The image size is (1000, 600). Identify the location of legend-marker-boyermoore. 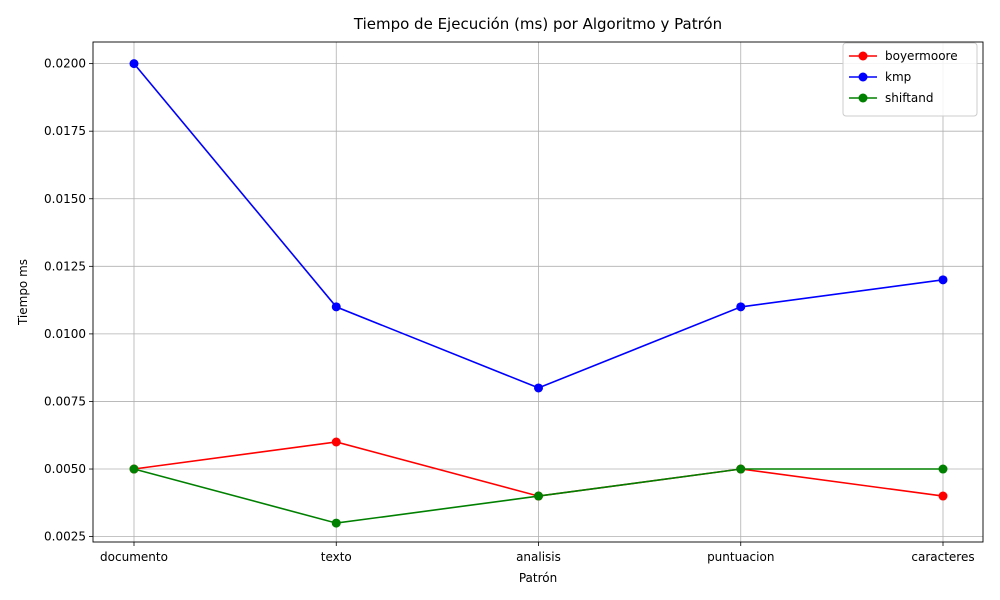
(863, 56).